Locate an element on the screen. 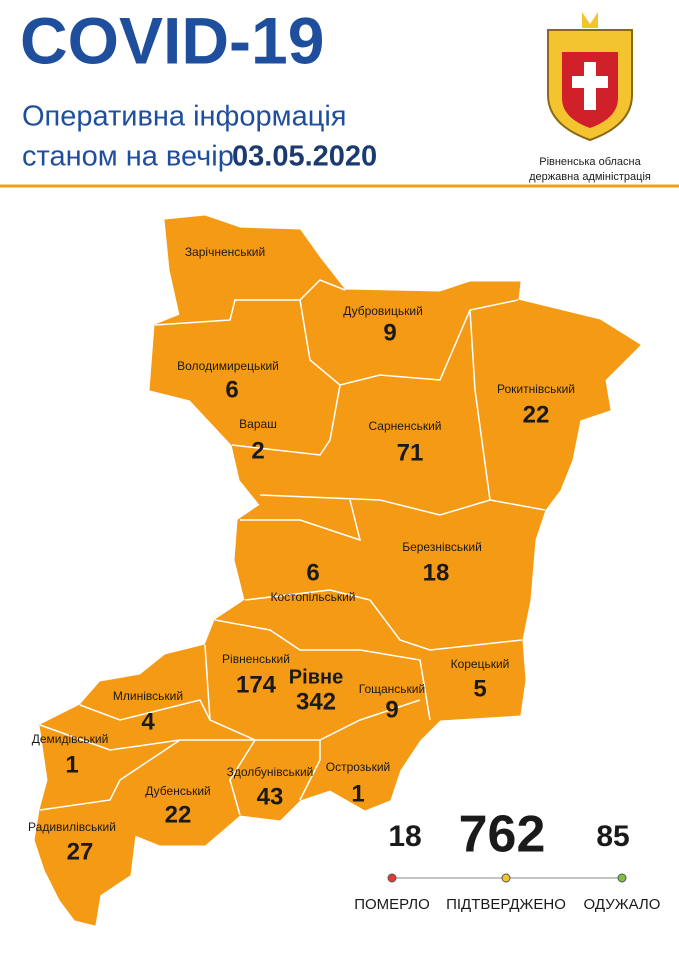 This screenshot has height=960, width=679. total-value: 85 is located at coordinates (612, 836).